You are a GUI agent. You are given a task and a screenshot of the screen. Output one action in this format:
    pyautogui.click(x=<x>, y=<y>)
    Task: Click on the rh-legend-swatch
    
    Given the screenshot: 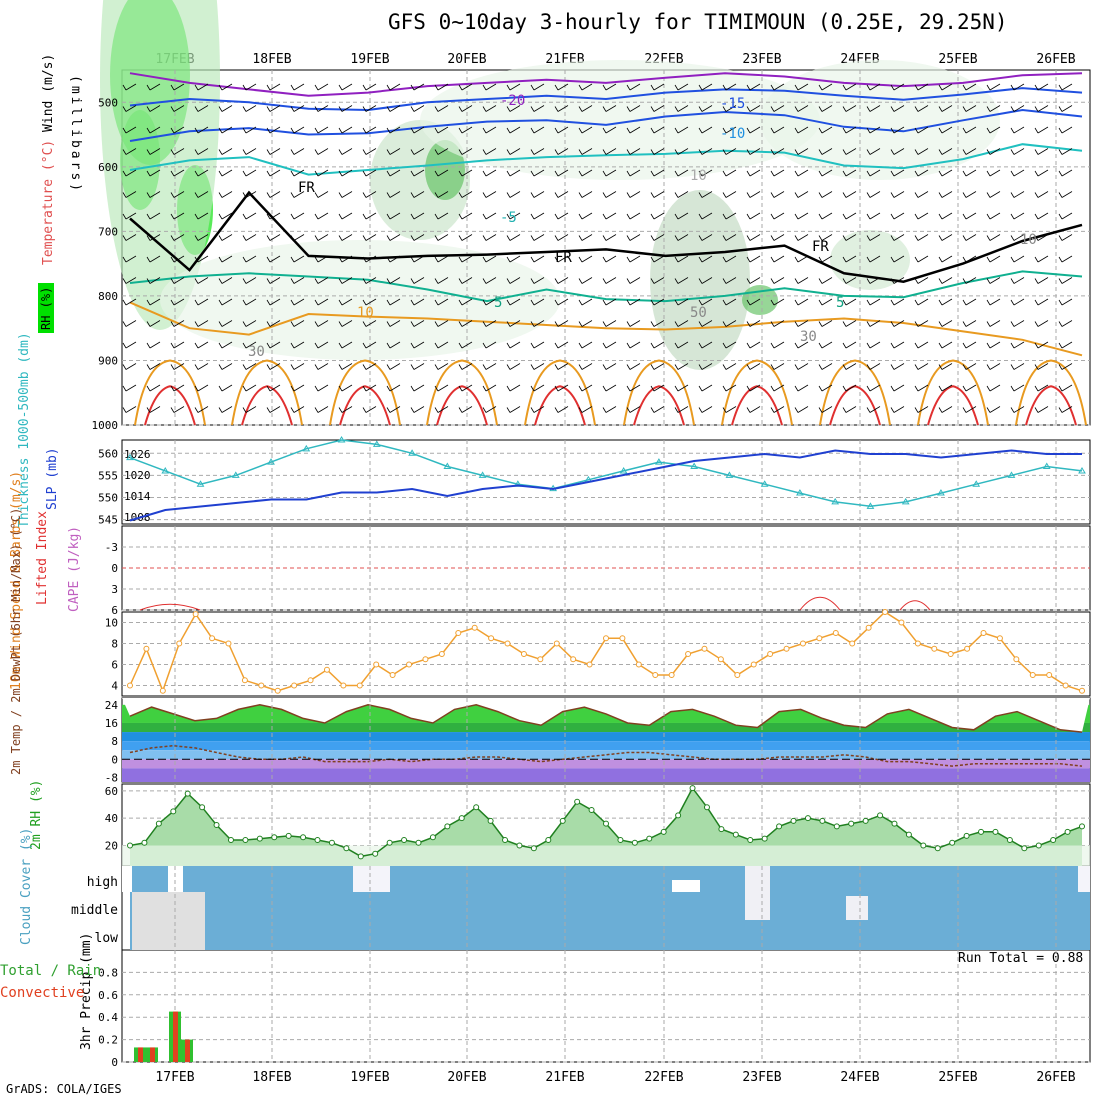 What is the action you would take?
    pyautogui.click(x=46, y=308)
    